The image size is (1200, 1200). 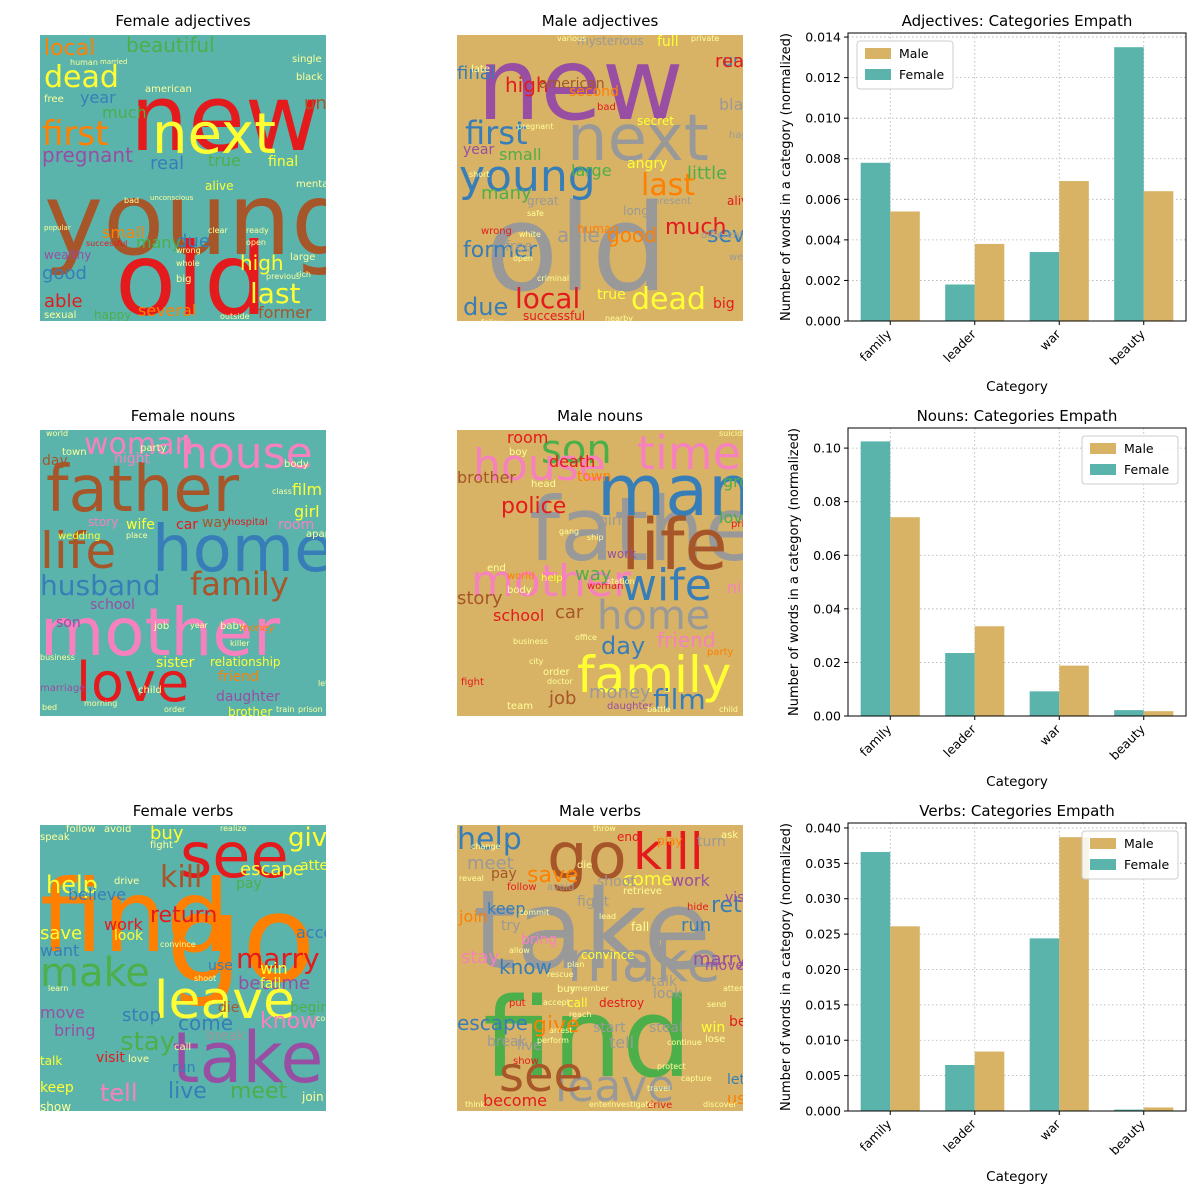 What do you see at coordinates (600, 416) in the screenshot?
I see `cloud-title-male-nouns: Male nouns` at bounding box center [600, 416].